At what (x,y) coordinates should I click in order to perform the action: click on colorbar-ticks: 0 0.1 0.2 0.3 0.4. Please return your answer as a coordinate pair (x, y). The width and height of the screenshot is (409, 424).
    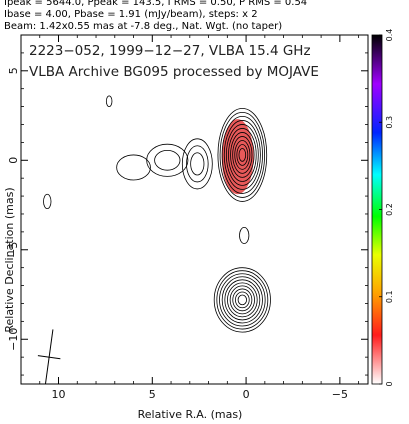
    Looking at the image, I should click on (386, 208).